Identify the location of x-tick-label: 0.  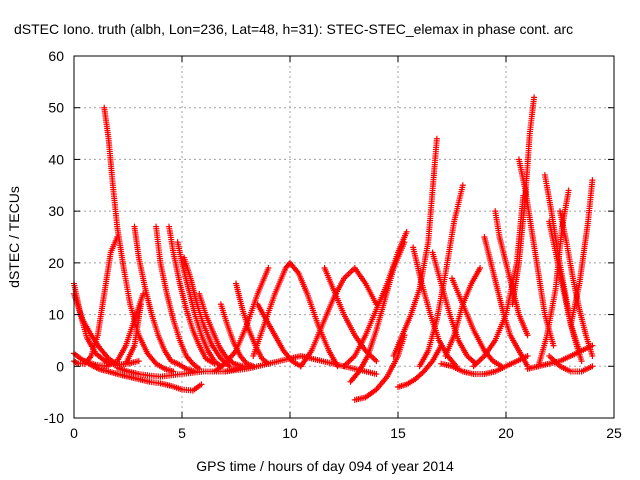
(74, 433).